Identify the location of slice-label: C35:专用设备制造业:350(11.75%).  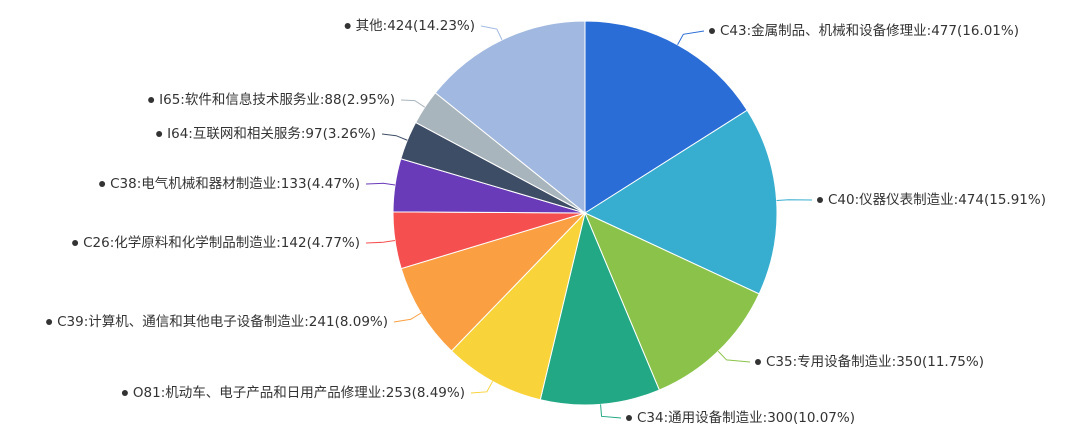
(875, 361).